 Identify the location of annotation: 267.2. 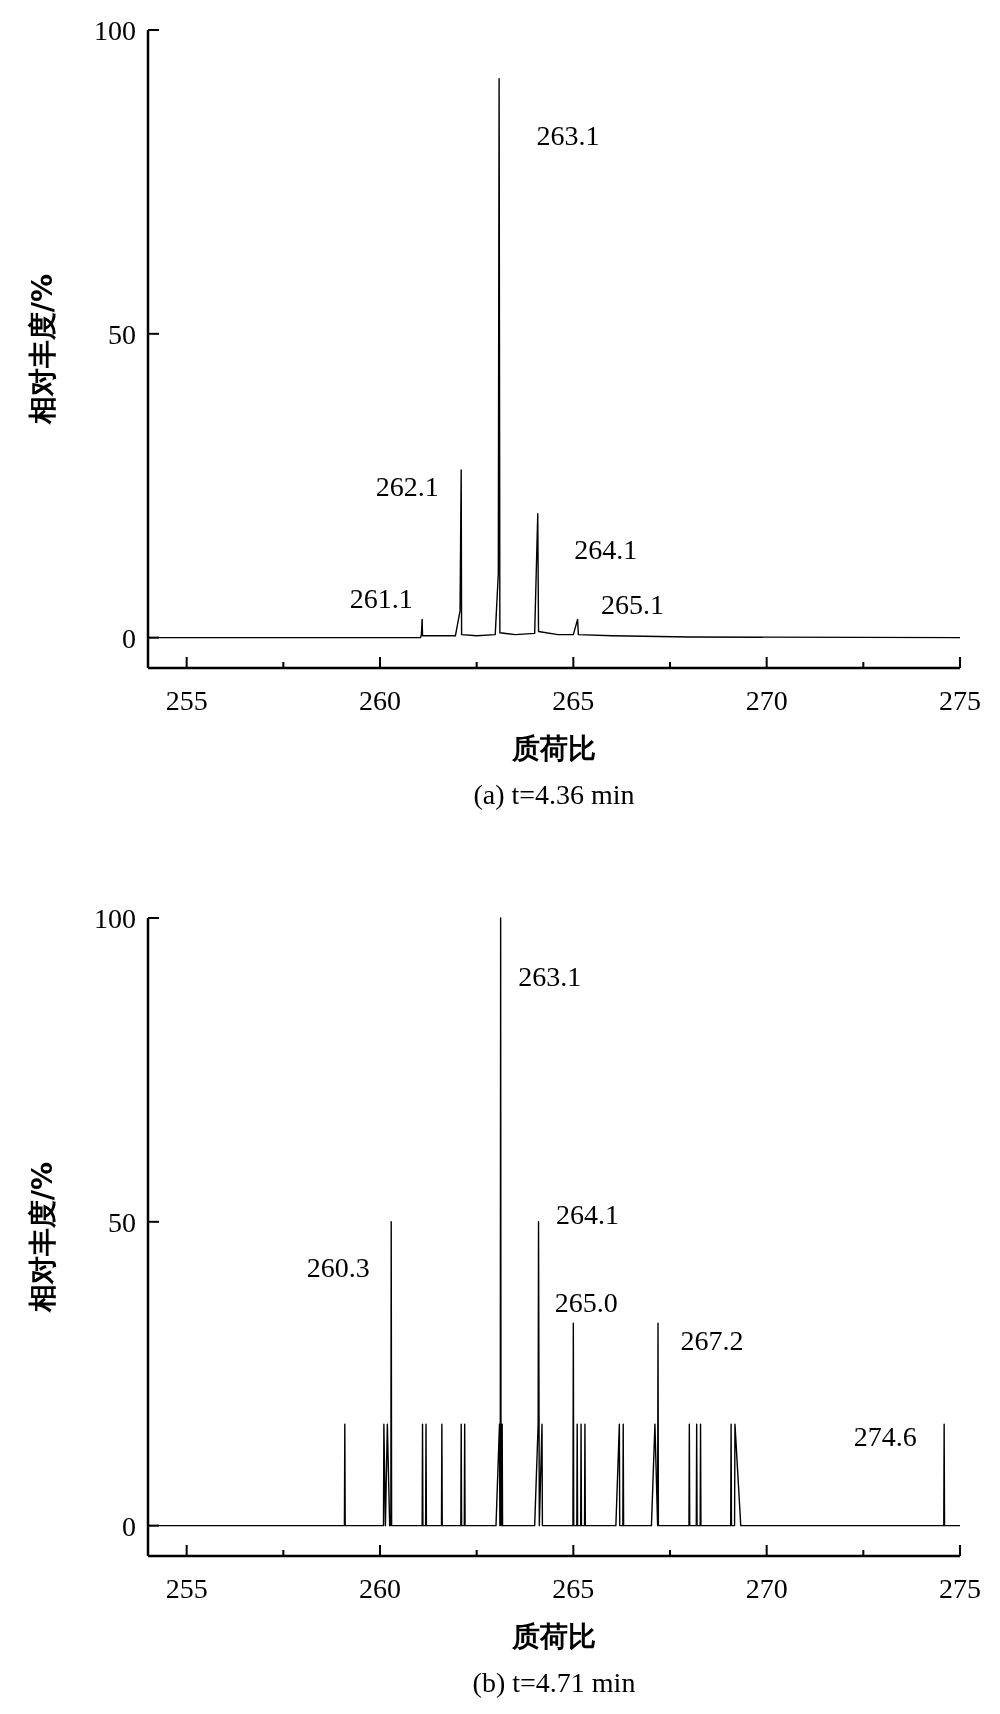
(712, 1341).